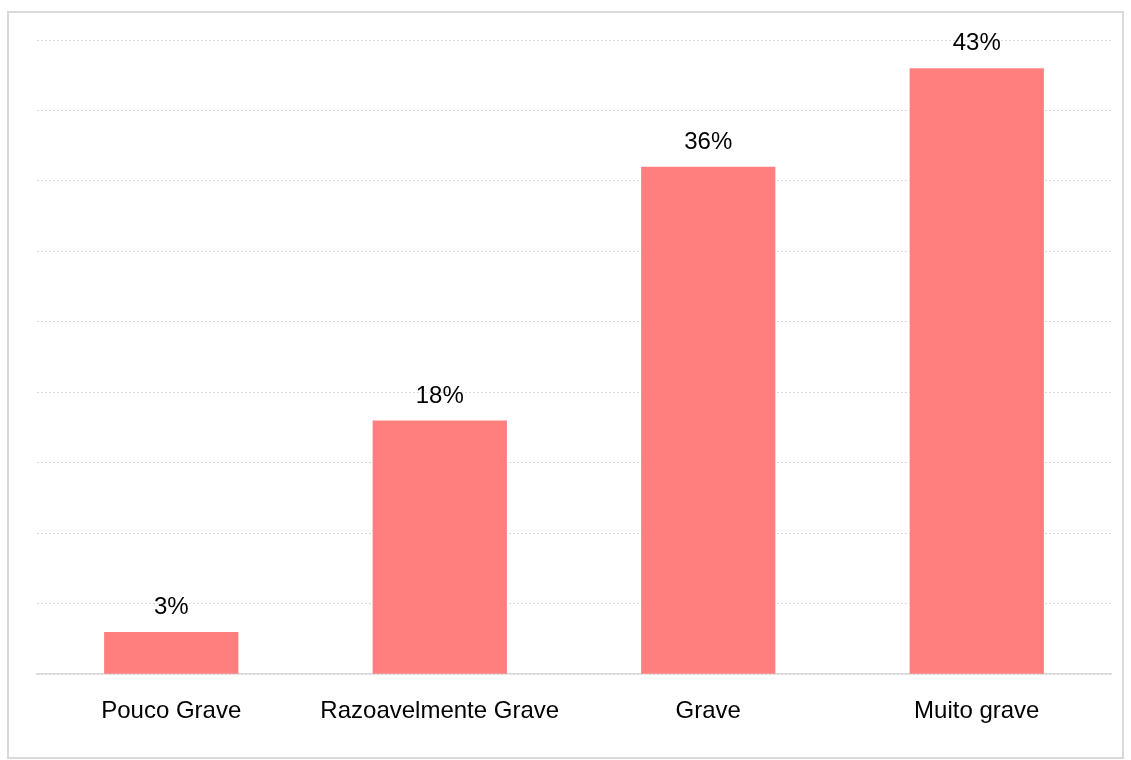  I want to click on data-label: 36%, so click(708, 140).